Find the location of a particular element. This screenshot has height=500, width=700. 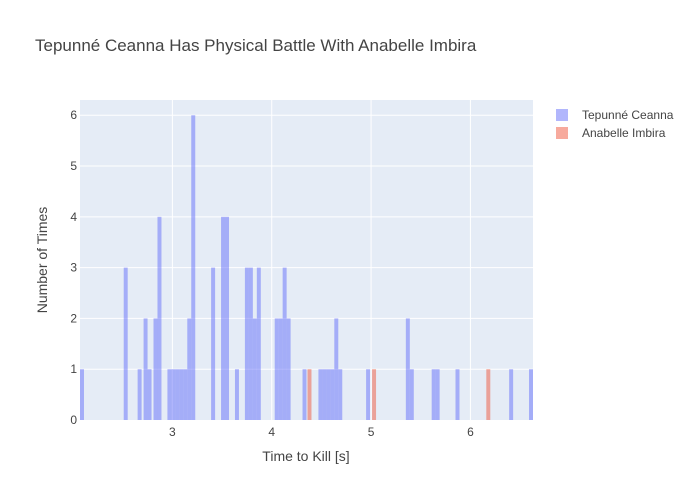

x-tick-label: 6 is located at coordinates (470, 432).